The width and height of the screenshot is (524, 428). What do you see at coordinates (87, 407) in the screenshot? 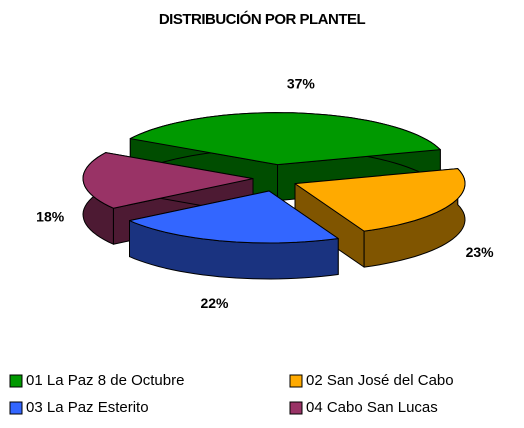
I see `legend-label: 03 La Paz Esterito` at bounding box center [87, 407].